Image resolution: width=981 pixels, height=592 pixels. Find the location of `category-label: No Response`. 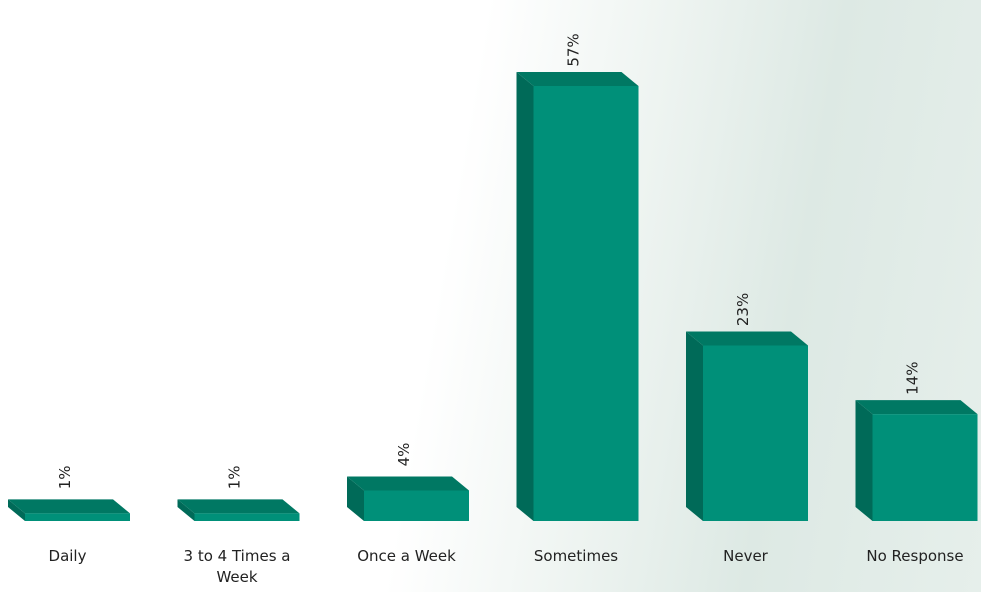

category-label: No Response is located at coordinates (915, 556).